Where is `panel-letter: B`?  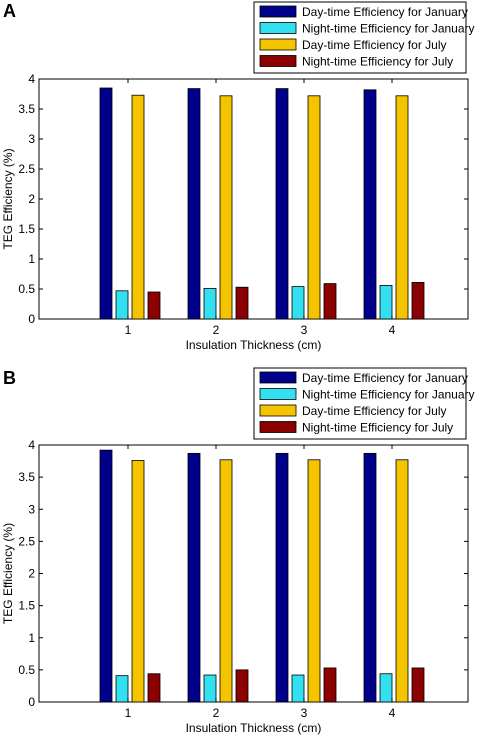
panel-letter: B is located at coordinates (9, 378).